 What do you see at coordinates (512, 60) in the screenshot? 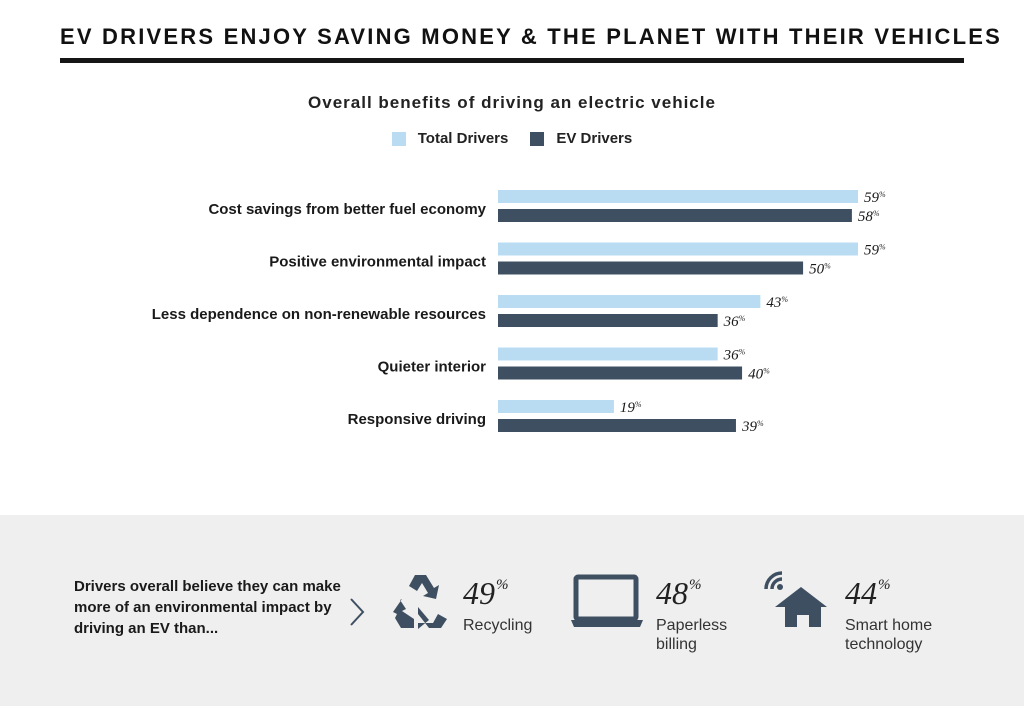
I see `title-divider` at bounding box center [512, 60].